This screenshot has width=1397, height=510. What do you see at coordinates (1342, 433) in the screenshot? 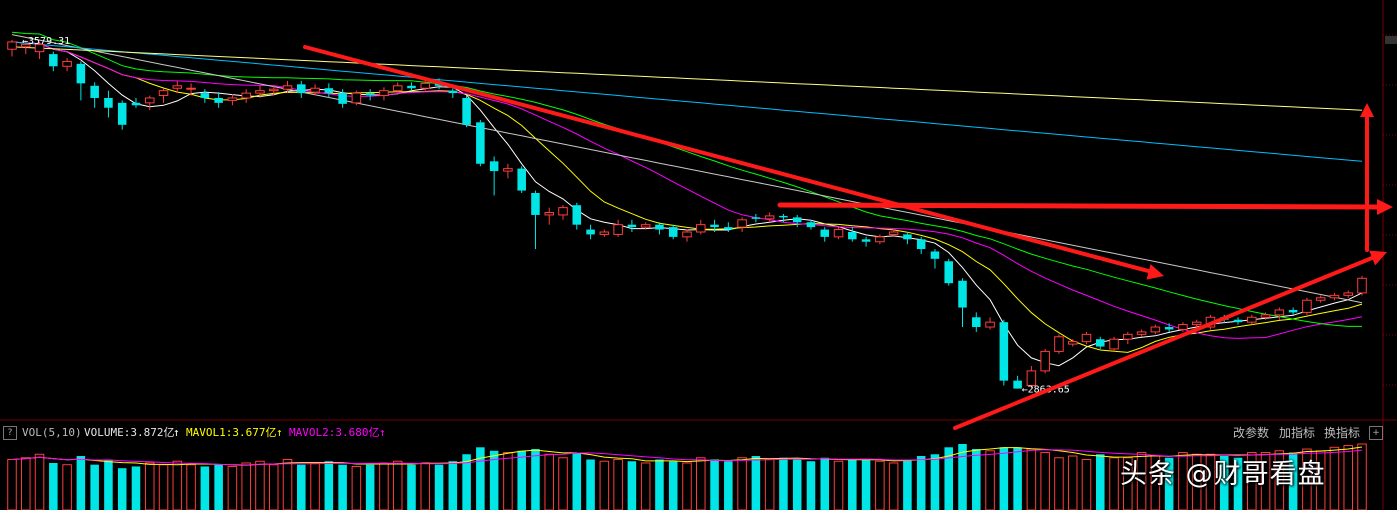
I see `switch-indicator-button: 换指标` at bounding box center [1342, 433].